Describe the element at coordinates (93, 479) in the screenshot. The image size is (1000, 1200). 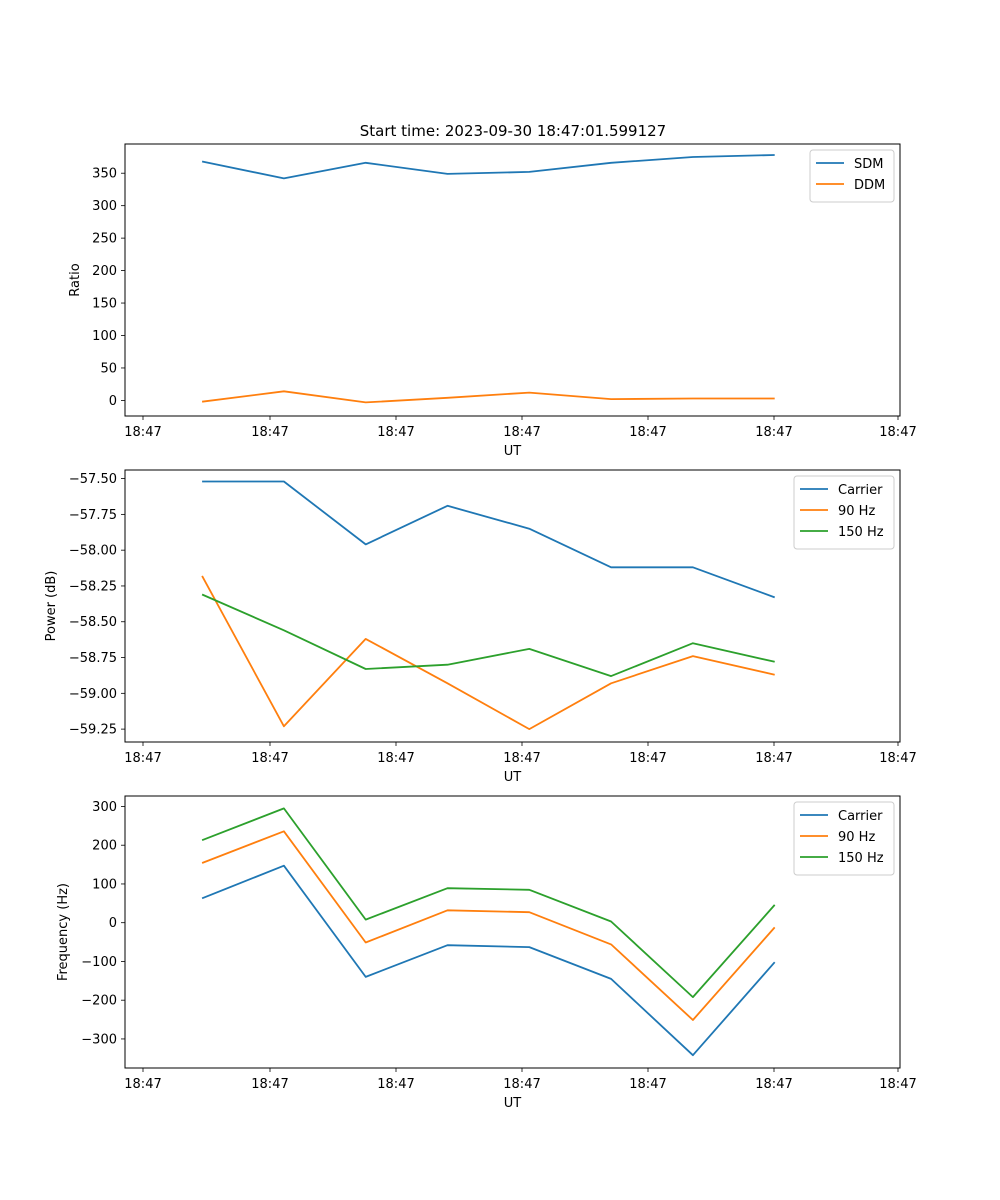
I see `y-tick-label: −57.50` at that location.